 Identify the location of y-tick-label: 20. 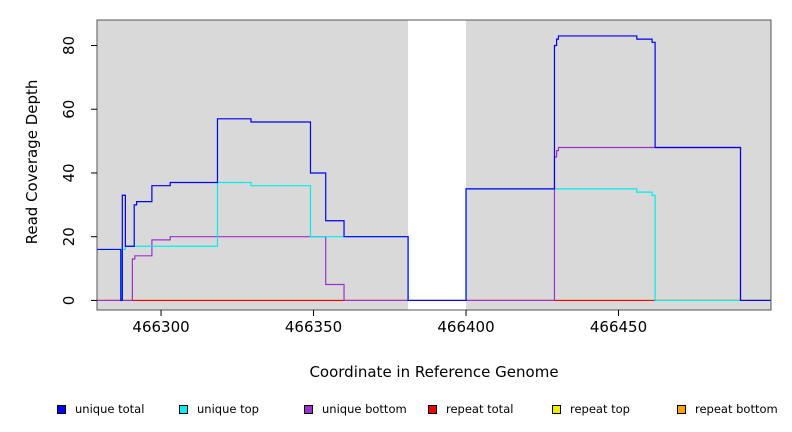
(69, 236).